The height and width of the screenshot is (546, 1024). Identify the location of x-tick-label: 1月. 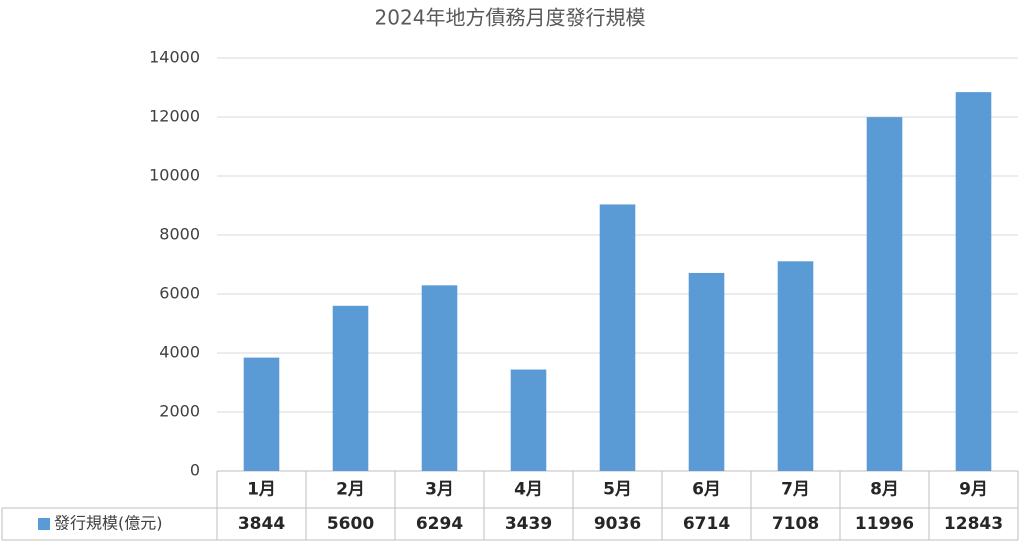
(261, 490).